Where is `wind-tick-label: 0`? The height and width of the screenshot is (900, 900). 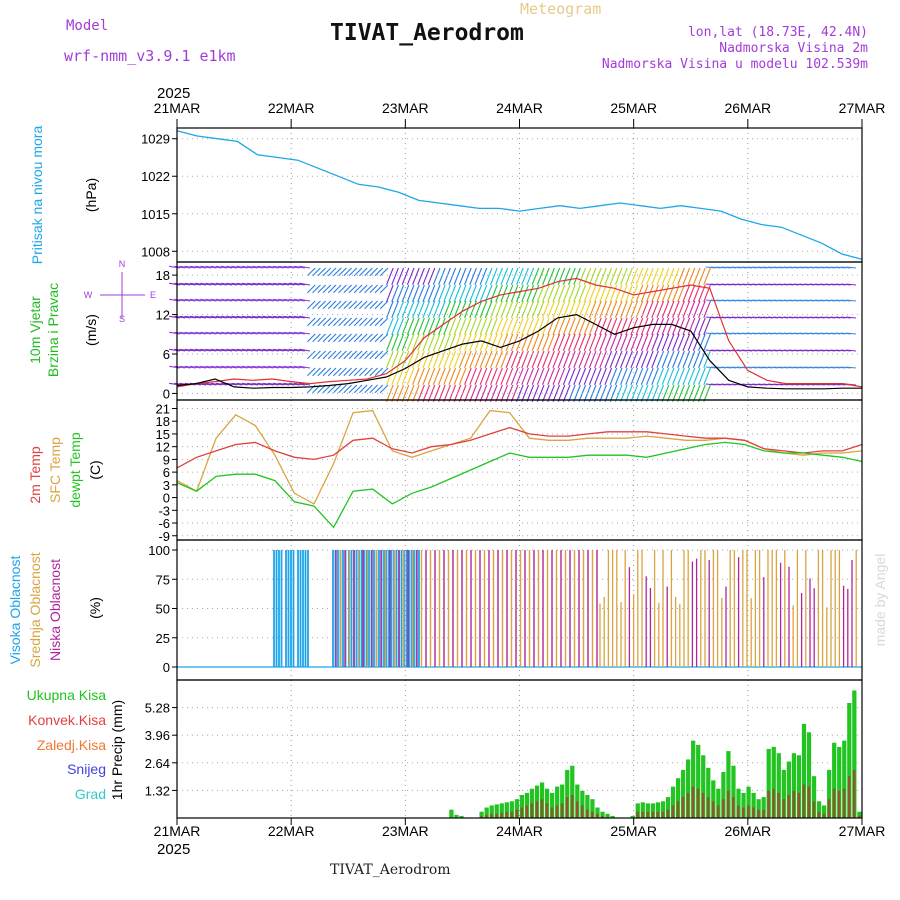
wind-tick-label: 0 is located at coordinates (166, 393).